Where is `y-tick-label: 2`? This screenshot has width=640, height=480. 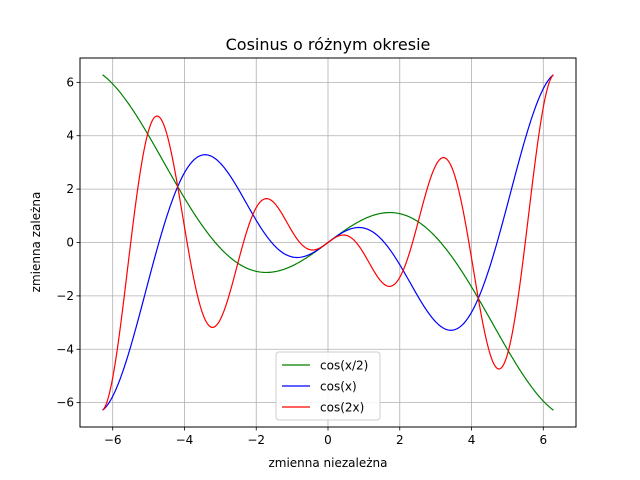
y-tick-label: 2 is located at coordinates (70, 189).